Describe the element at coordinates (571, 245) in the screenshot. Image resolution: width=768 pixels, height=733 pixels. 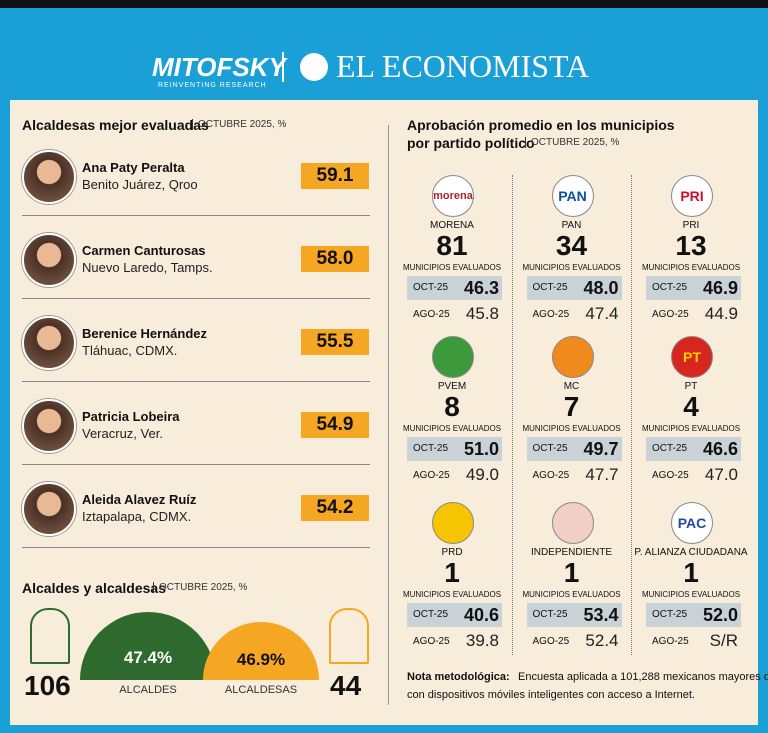
I see `party-count: 34` at that location.